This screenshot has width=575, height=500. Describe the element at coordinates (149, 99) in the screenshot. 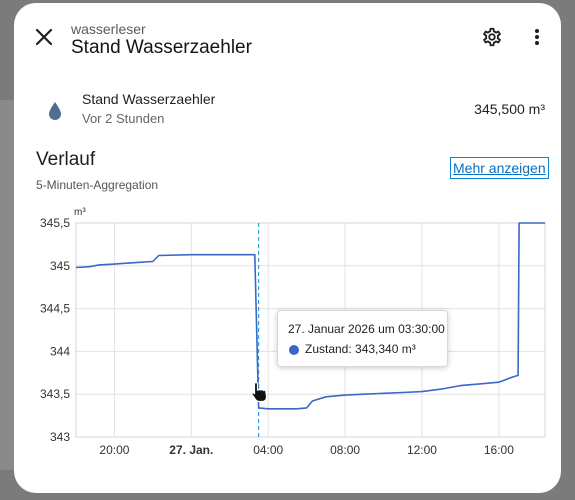

I see `entity-name: Stand Wasserzaehler` at that location.